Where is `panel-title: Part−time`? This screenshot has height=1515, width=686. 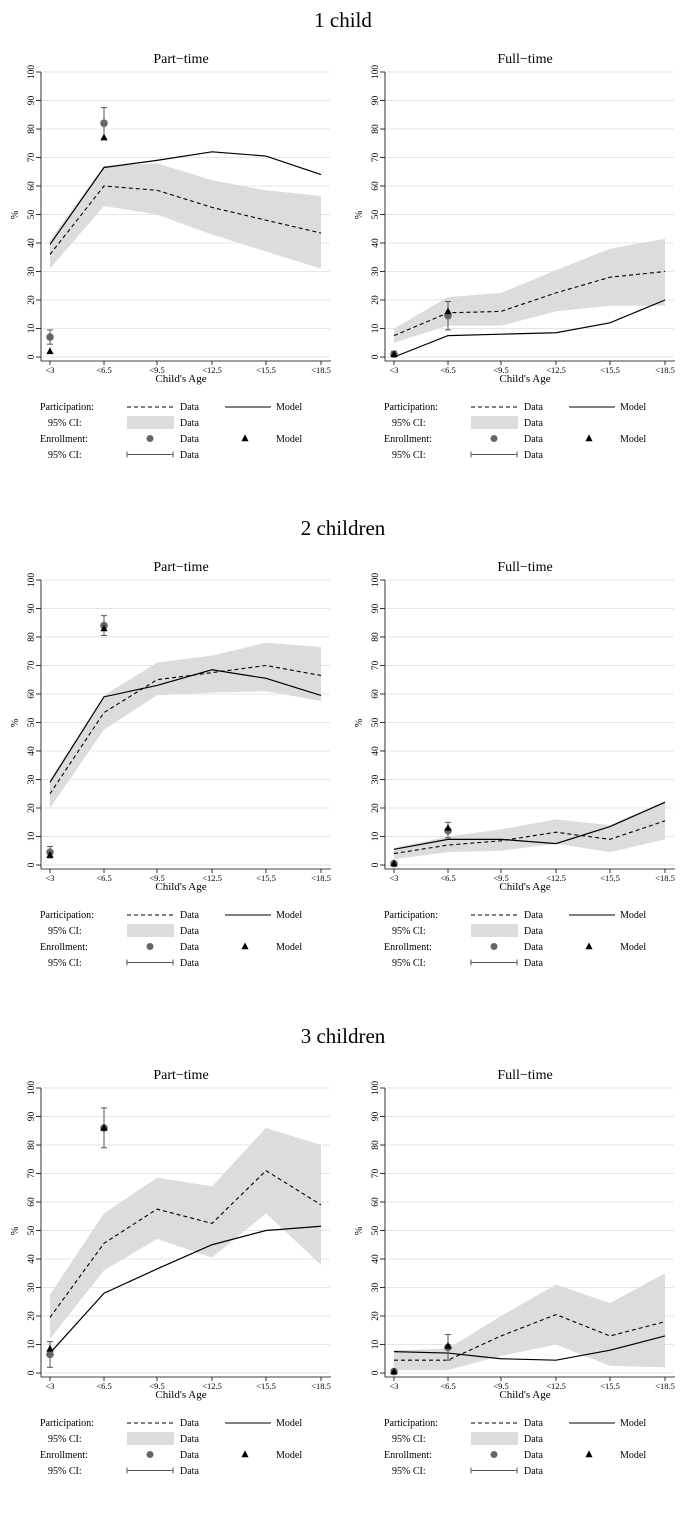
panel-title: Part−time is located at coordinates (180, 567).